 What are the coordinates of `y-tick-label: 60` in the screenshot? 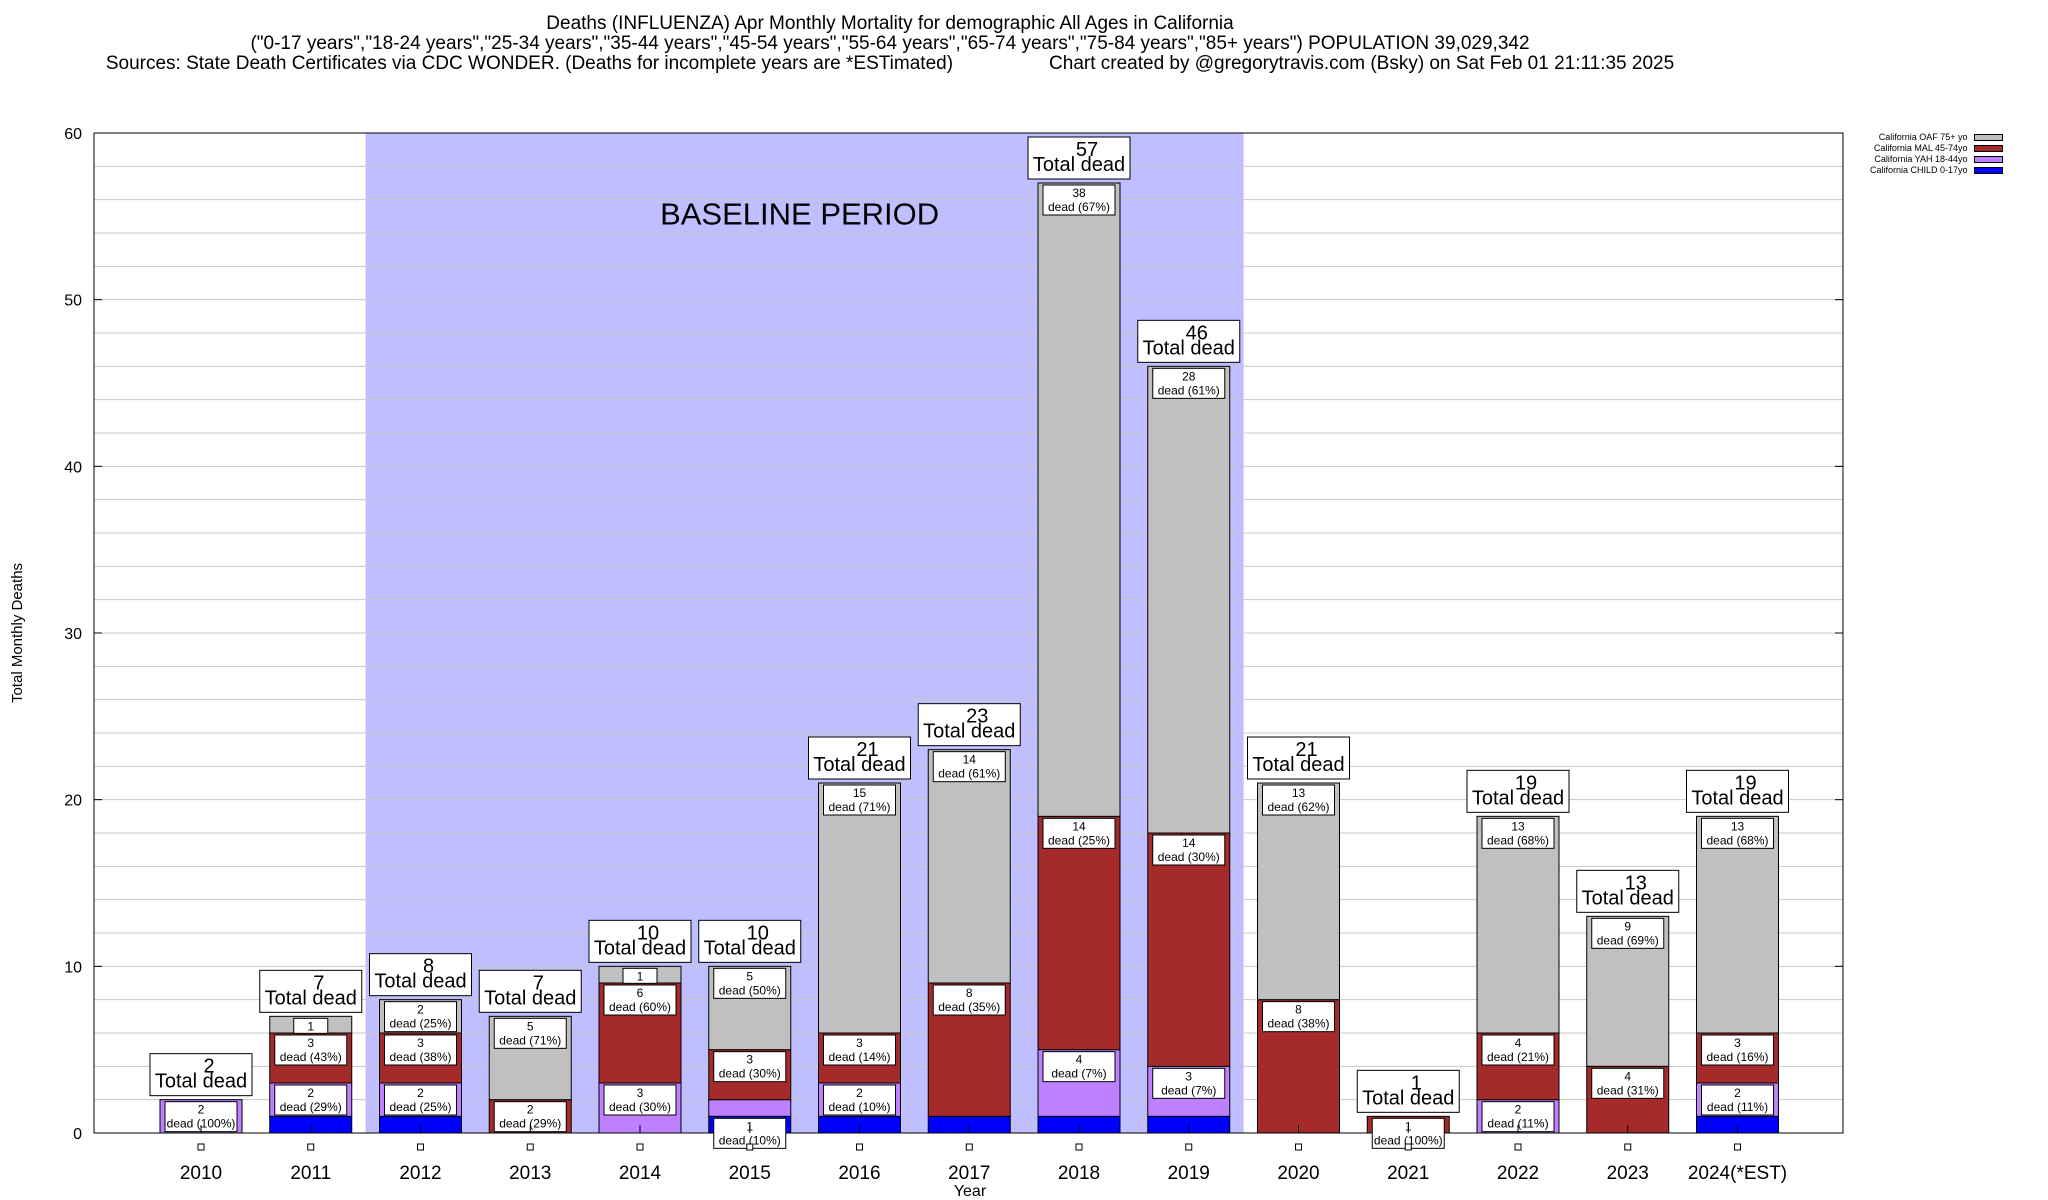 It's located at (73, 134).